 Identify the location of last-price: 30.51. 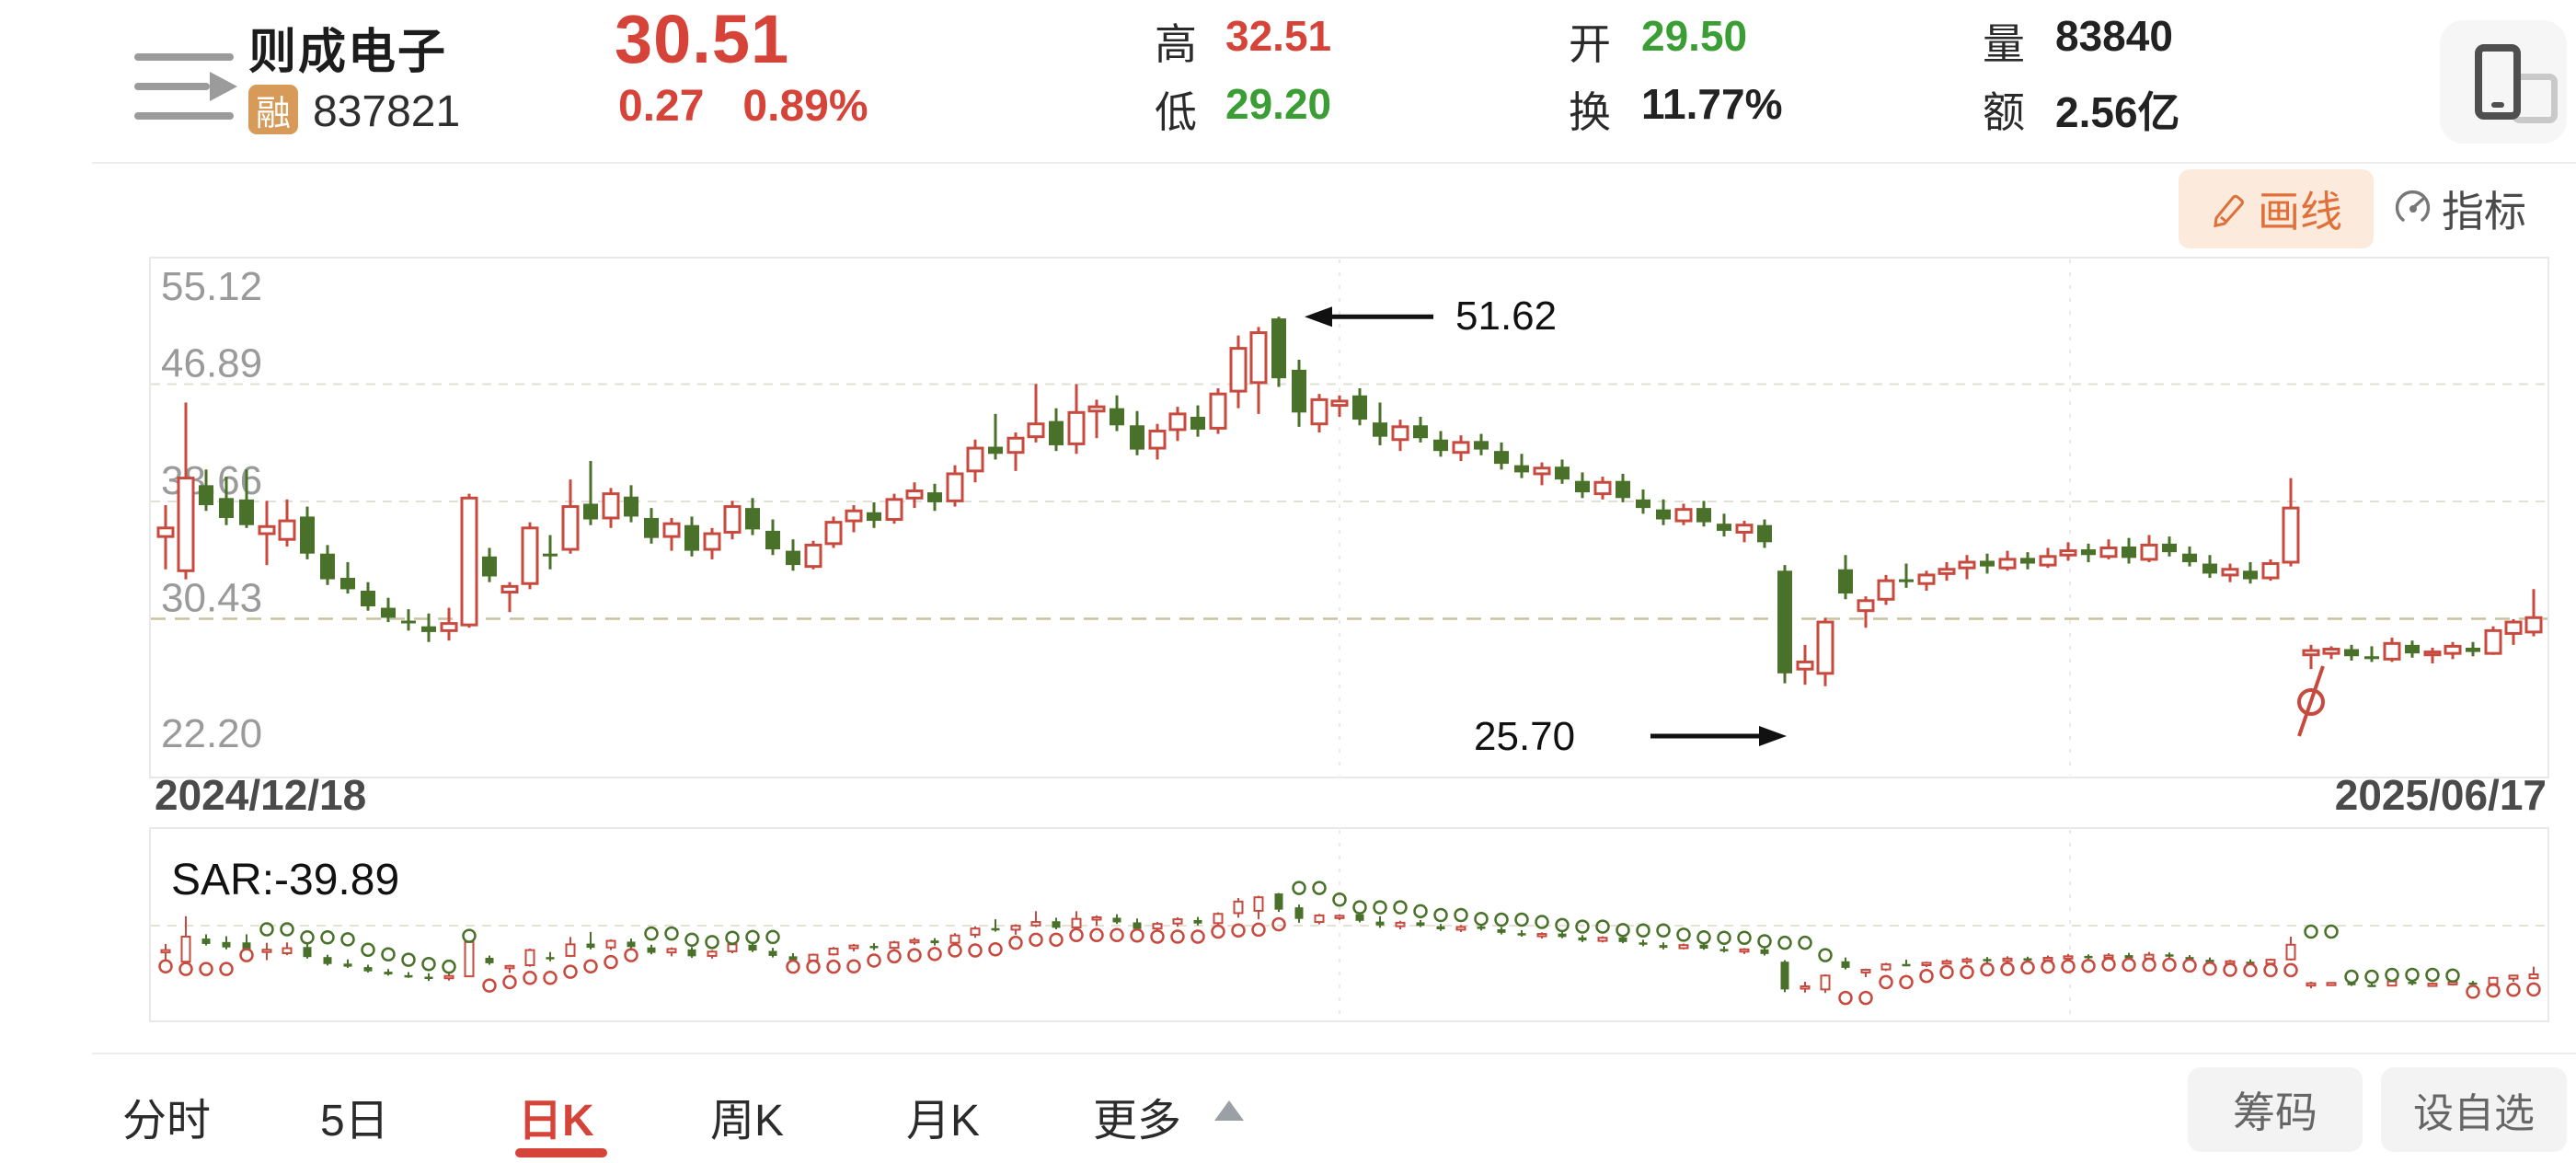
(702, 39).